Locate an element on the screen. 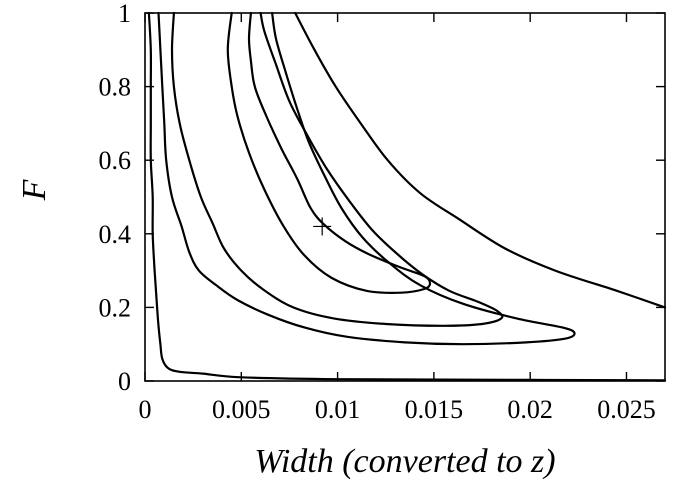  y-tick-label: 0 is located at coordinates (124, 381).